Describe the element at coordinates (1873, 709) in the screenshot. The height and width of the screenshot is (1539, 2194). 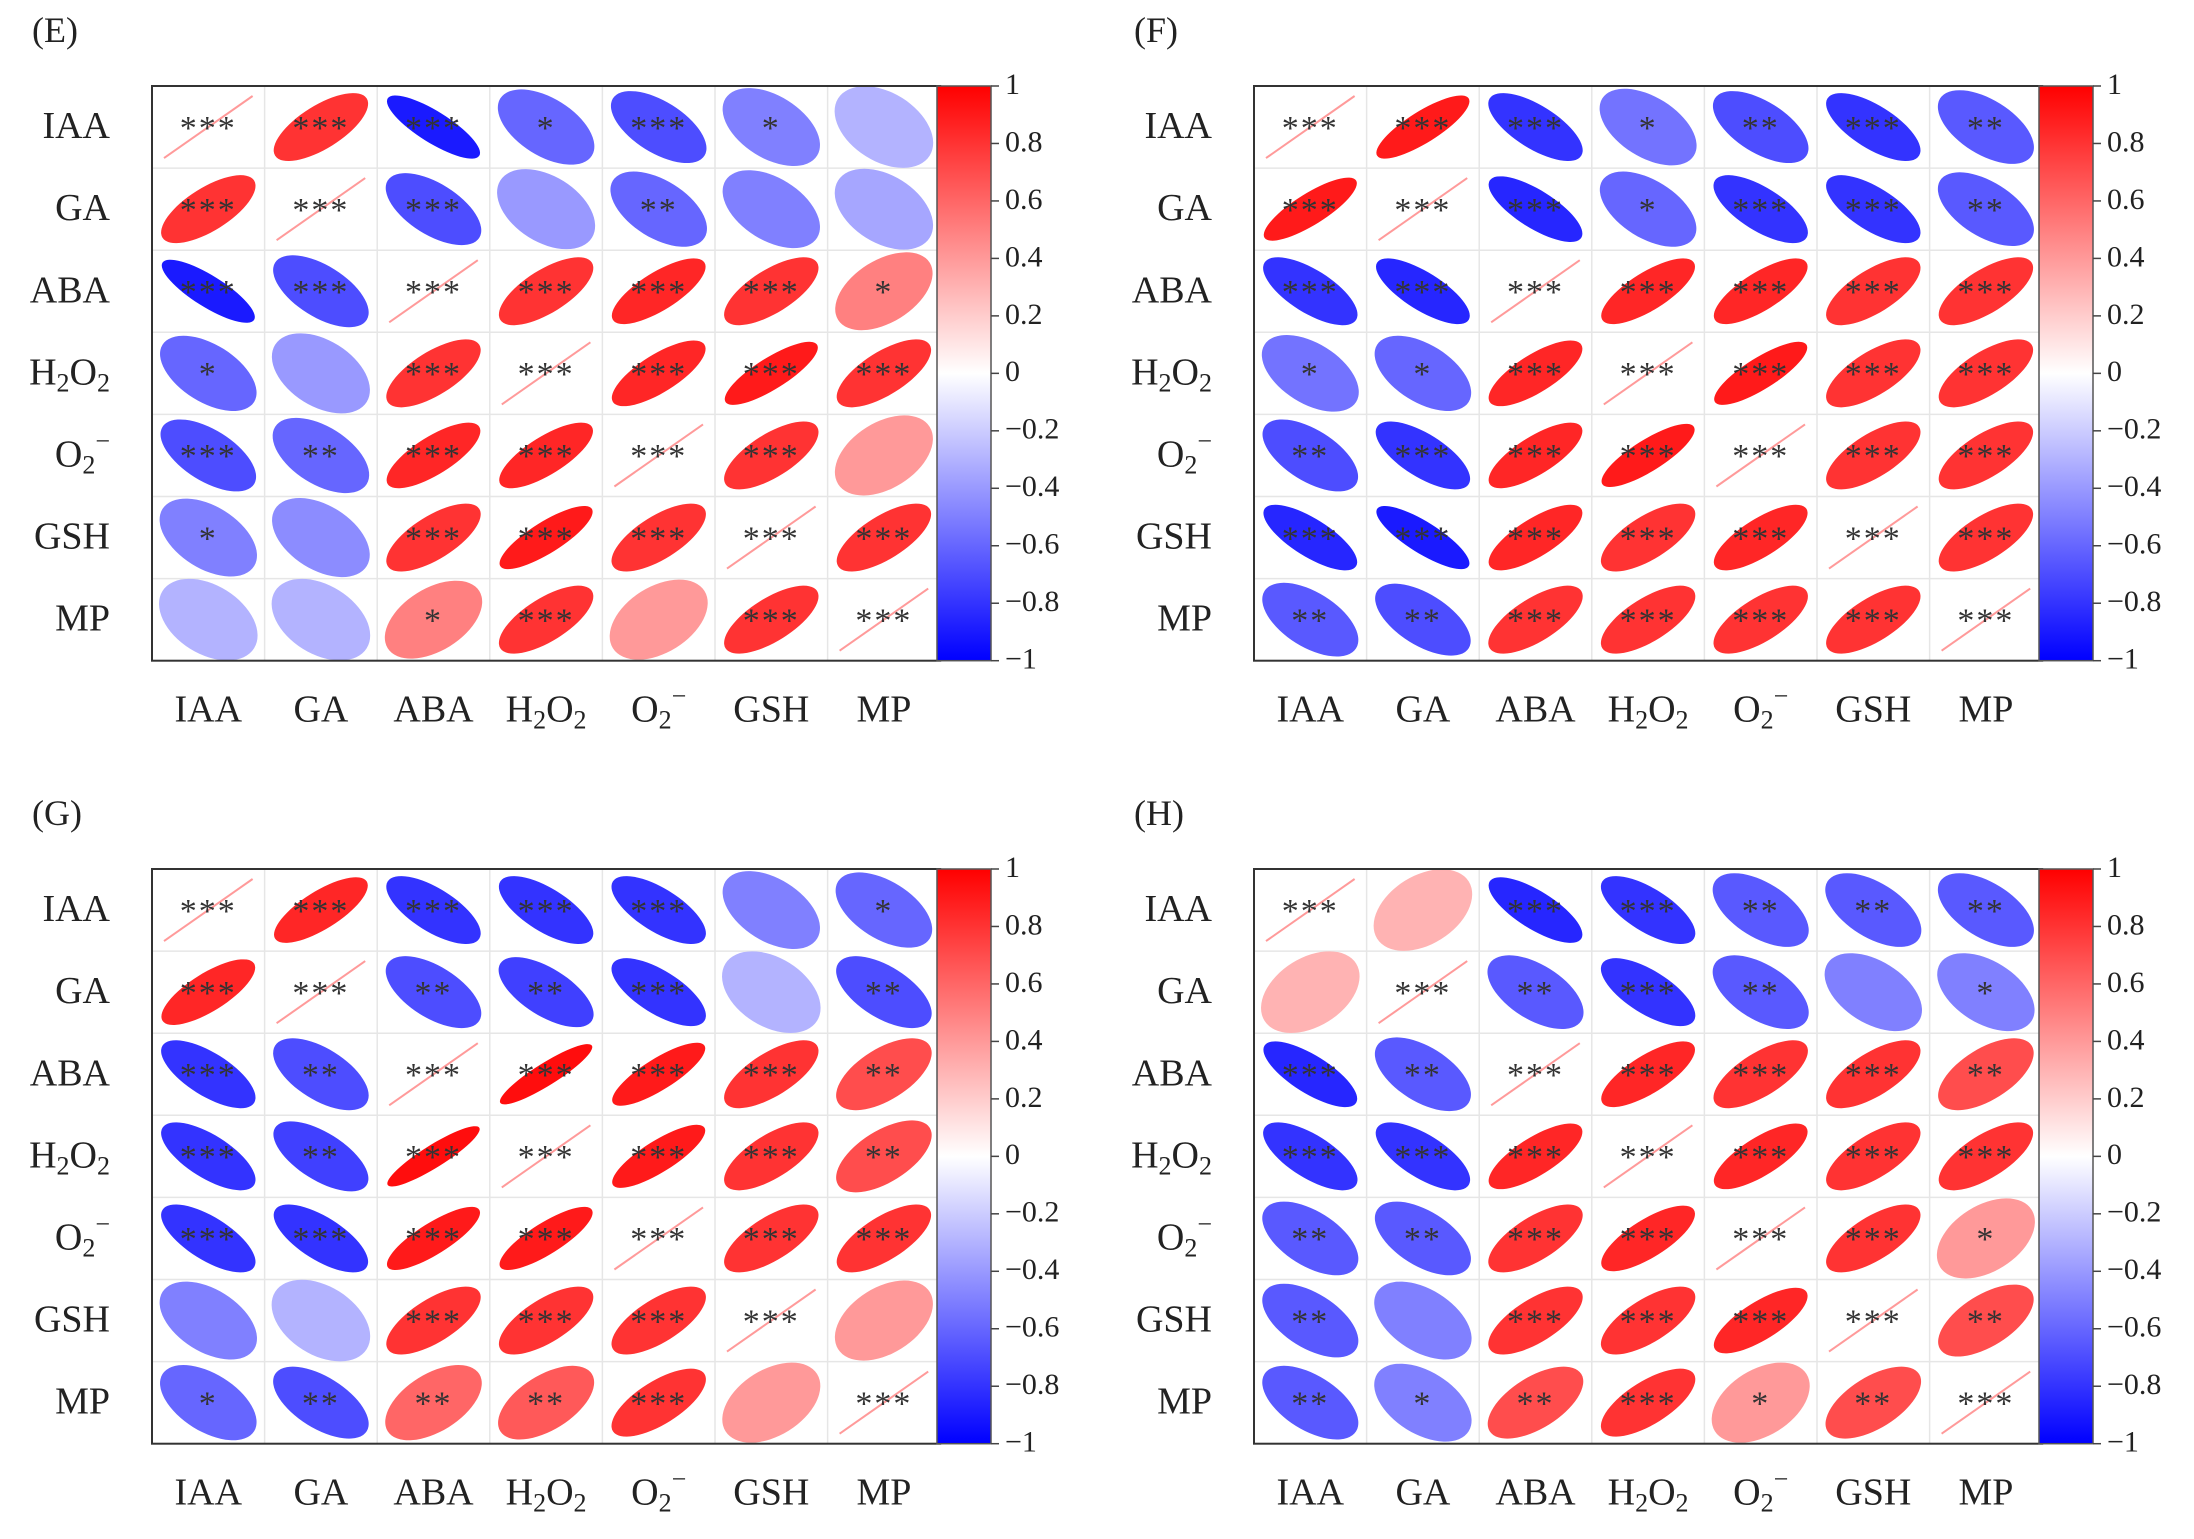
I see `column-label: GSH` at that location.